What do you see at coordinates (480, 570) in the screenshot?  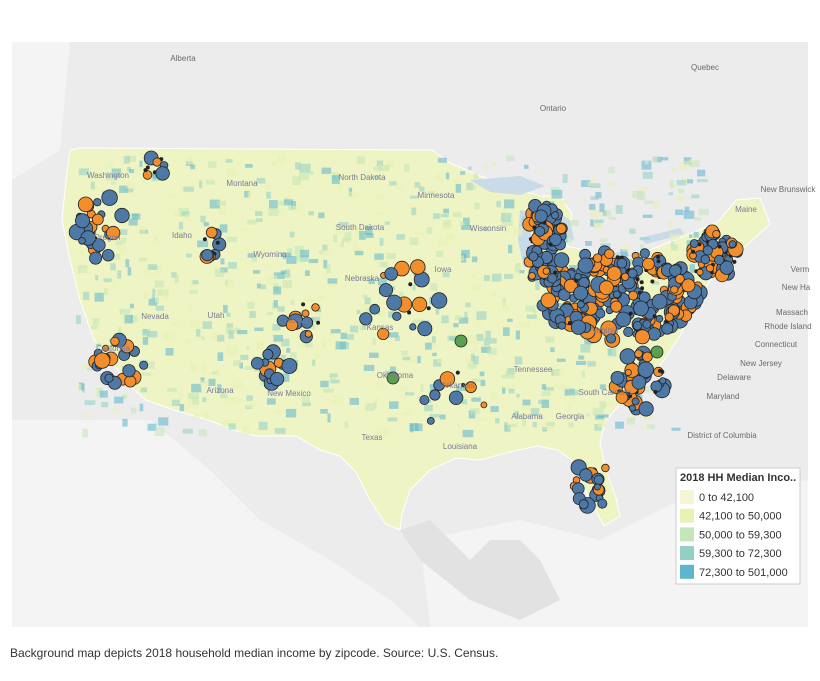 I see `mexico` at bounding box center [480, 570].